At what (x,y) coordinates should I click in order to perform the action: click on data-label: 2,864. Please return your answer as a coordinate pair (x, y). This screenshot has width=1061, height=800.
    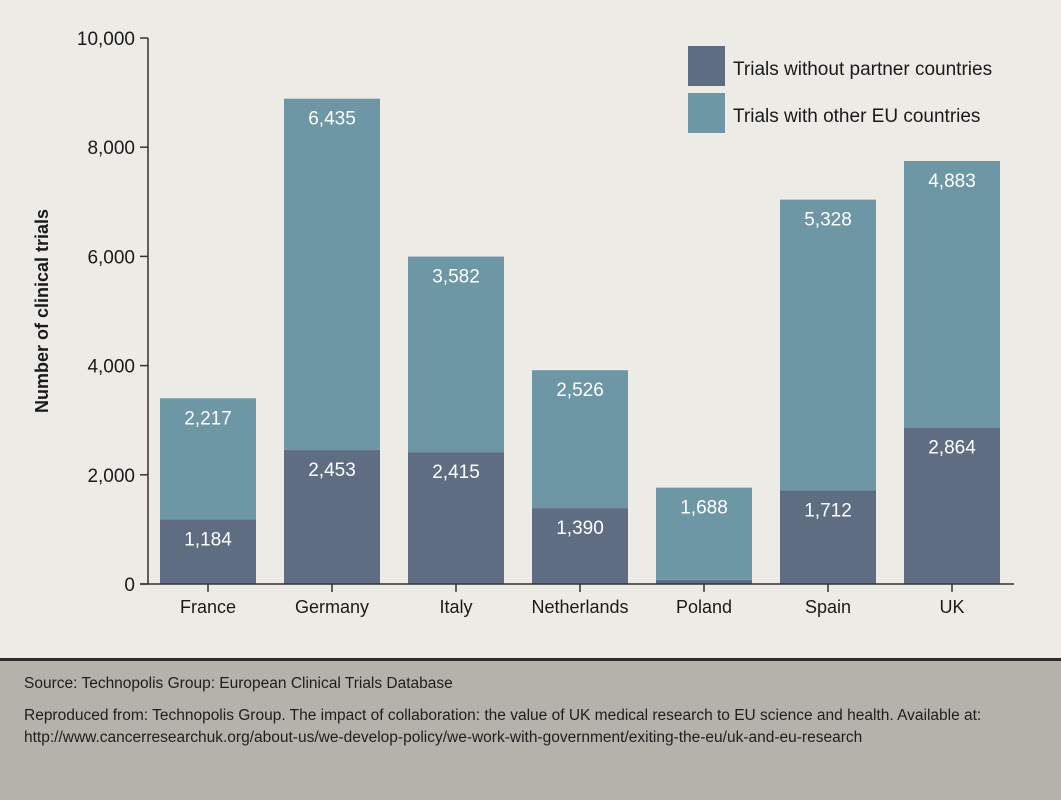
    Looking at the image, I should click on (952, 448).